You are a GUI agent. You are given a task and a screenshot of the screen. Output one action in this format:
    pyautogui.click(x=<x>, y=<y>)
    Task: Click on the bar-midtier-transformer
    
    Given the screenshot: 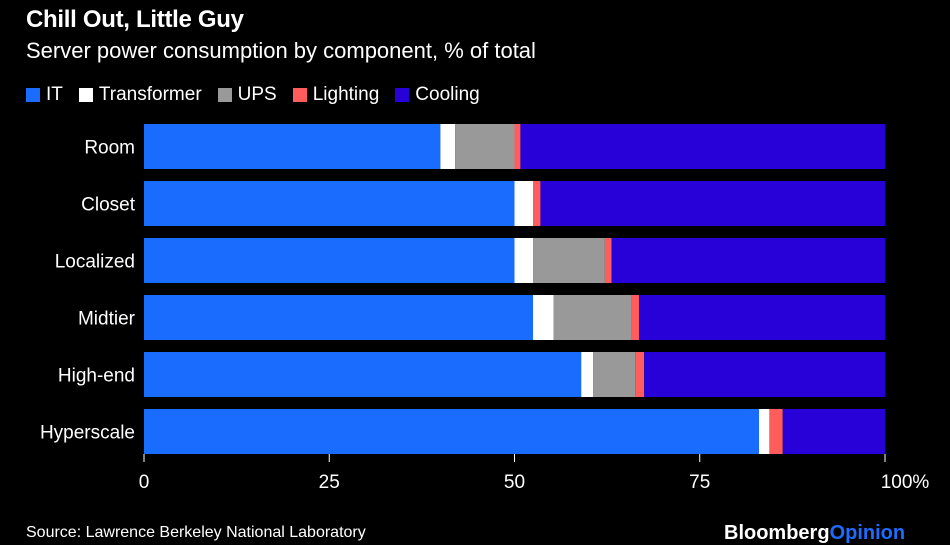 What is the action you would take?
    pyautogui.click(x=543, y=317)
    